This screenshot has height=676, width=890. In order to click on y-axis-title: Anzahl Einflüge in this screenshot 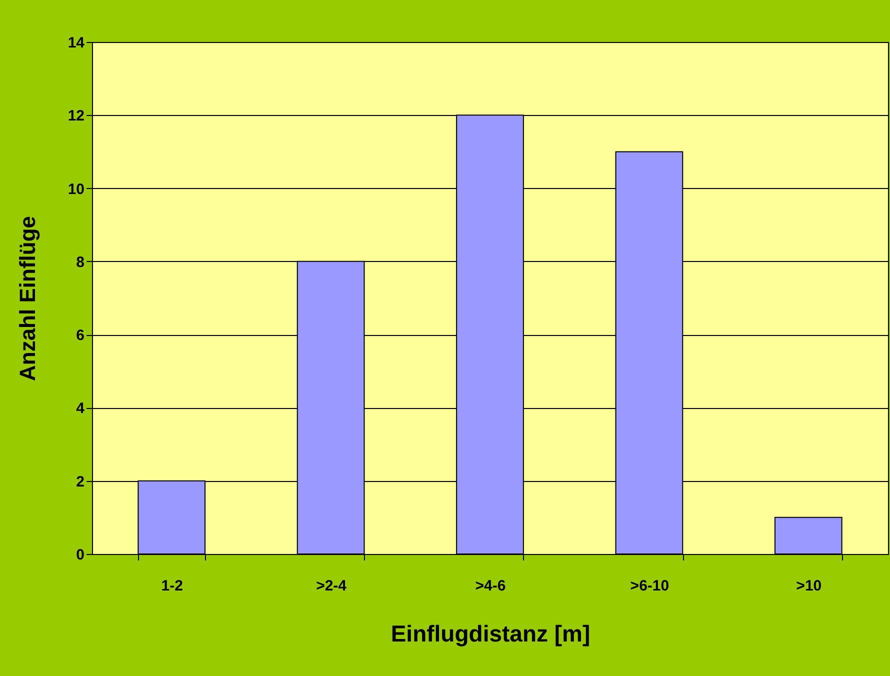, I will do `click(27, 298)`.